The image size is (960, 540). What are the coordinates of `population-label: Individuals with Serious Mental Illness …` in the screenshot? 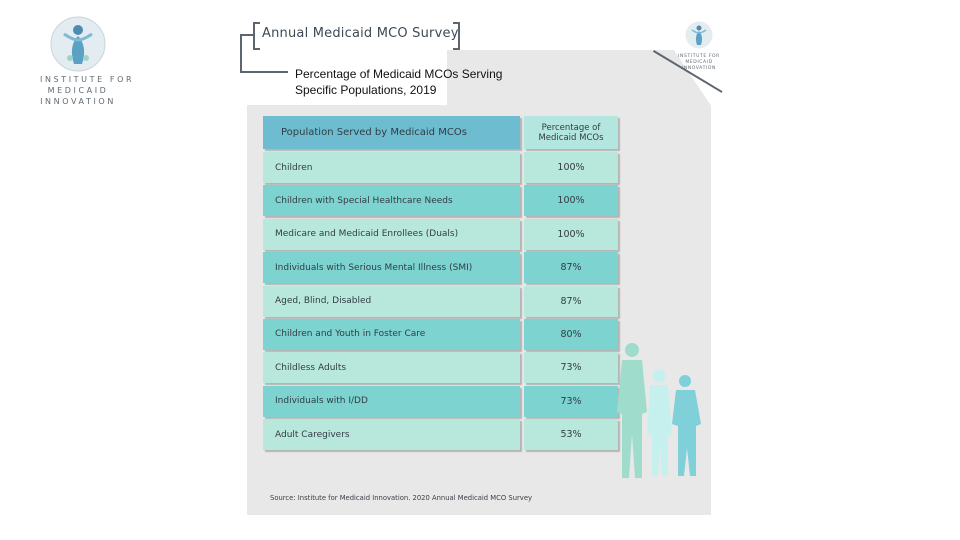 It's located at (391, 268).